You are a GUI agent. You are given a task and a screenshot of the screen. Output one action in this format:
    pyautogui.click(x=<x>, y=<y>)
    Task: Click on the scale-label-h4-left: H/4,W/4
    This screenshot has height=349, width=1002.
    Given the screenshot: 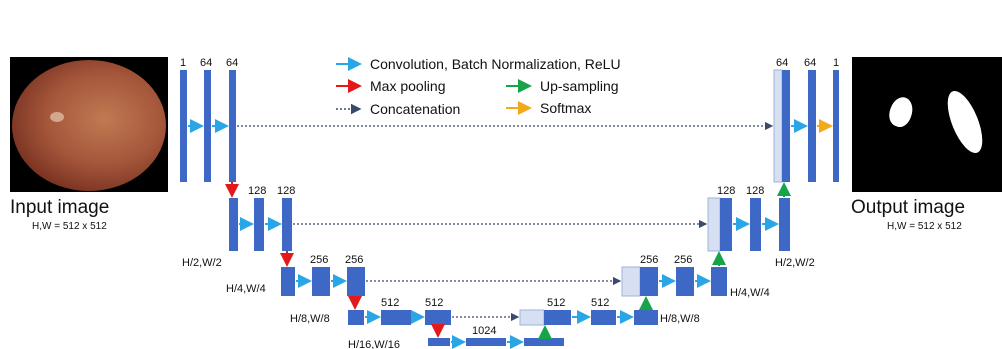 What is the action you would take?
    pyautogui.click(x=246, y=289)
    